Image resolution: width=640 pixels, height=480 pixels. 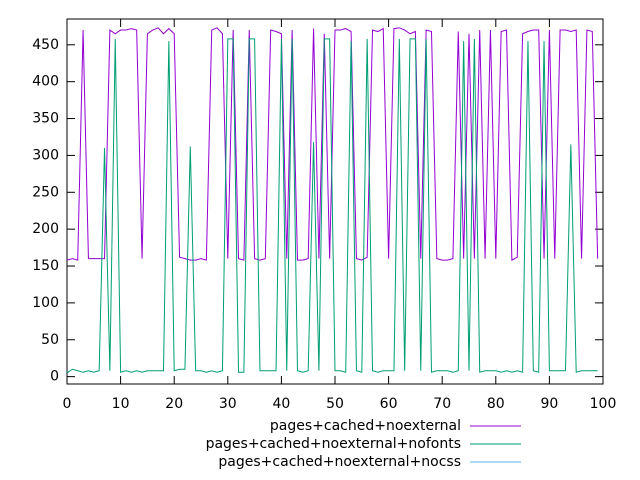 What do you see at coordinates (54, 377) in the screenshot?
I see `y-tick-label: 0` at bounding box center [54, 377].